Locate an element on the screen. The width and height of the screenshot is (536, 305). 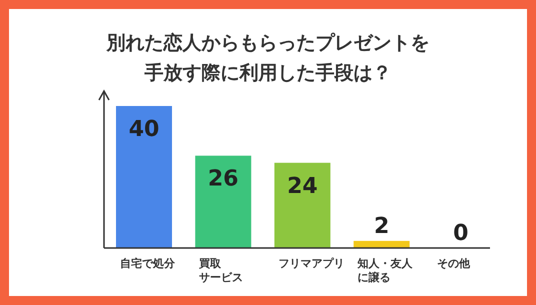
chart-title: 別れた恋人からもらったプレゼントを手放す際に利用した手段は？ is located at coordinates (267, 58).